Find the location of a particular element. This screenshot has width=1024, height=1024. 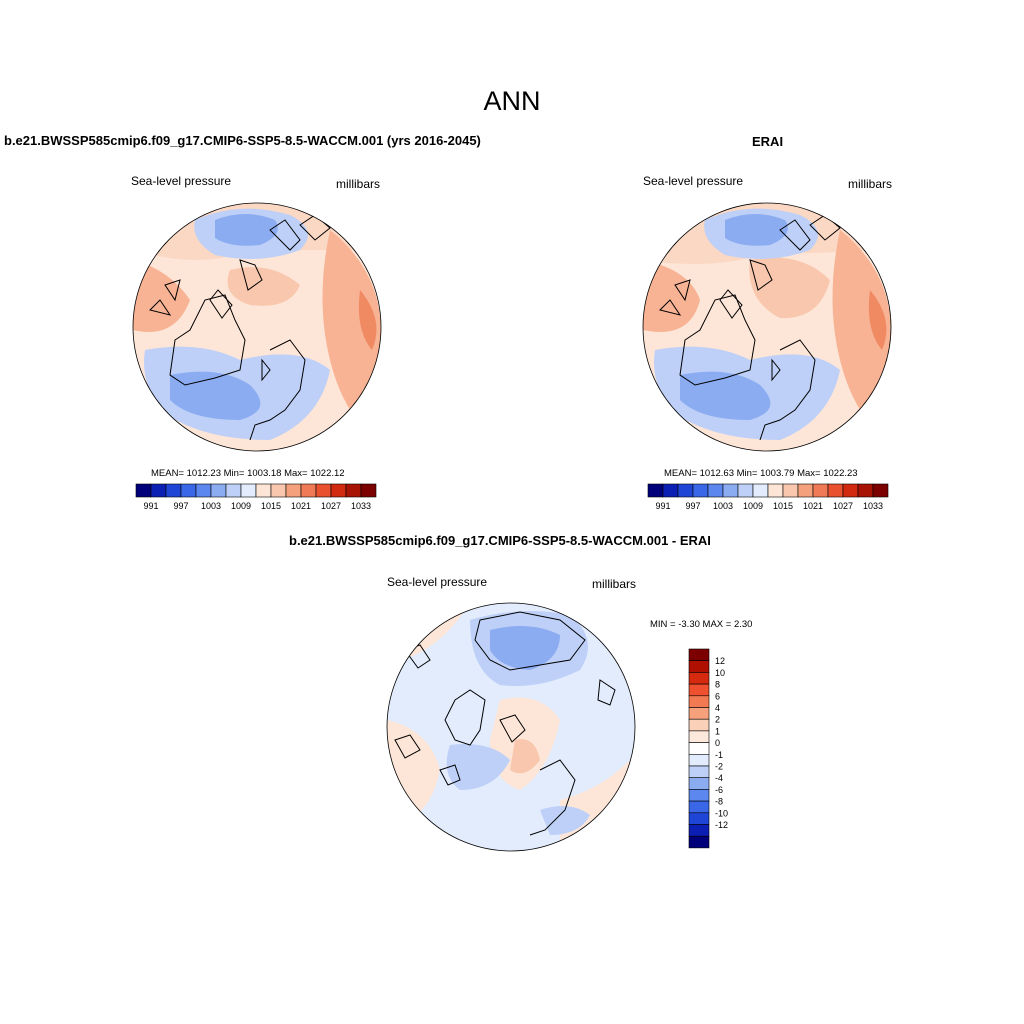

model-colorbar-label: 1003 is located at coordinates (211, 506).